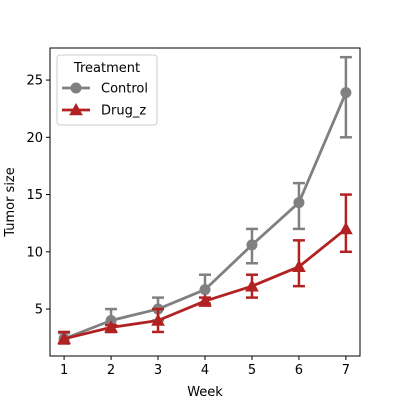 Image resolution: width=400 pixels, height=400 pixels. What do you see at coordinates (105, 100) in the screenshot?
I see `legend-entries: Control Drug_z` at bounding box center [105, 100].